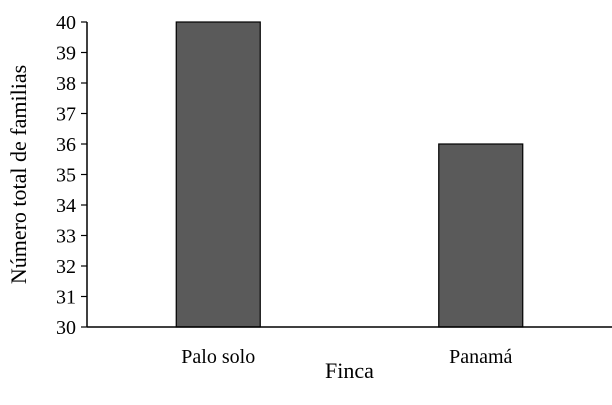 Image resolution: width=612 pixels, height=405 pixels. I want to click on y-tick-label: 36, so click(66, 145).